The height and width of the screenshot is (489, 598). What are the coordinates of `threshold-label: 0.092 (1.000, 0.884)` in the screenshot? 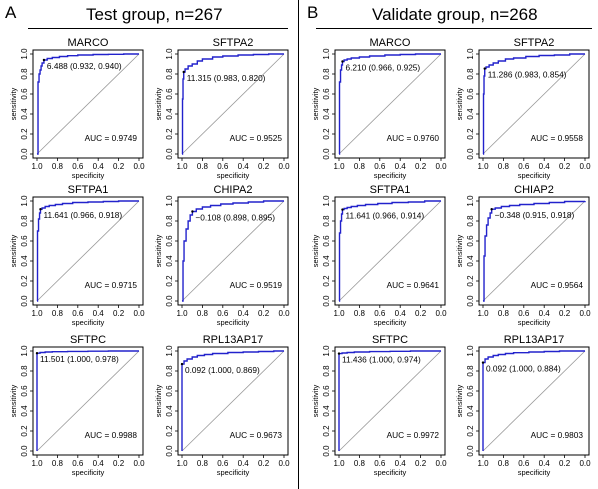 It's located at (523, 369).